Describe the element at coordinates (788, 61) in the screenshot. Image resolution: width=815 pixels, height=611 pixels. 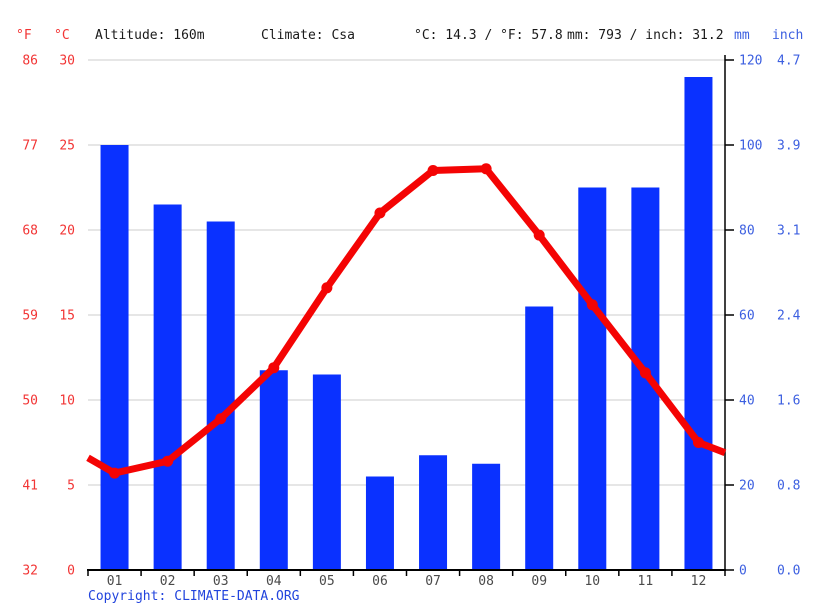
I see `axis-label-inch: 4.7` at that location.